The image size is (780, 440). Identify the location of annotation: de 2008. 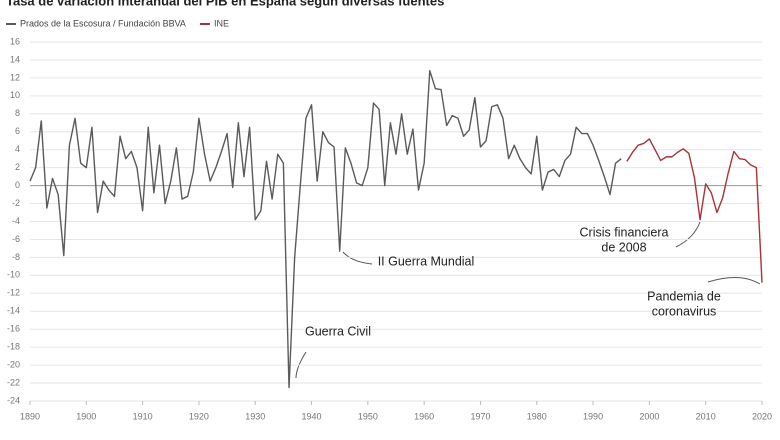
(623, 247).